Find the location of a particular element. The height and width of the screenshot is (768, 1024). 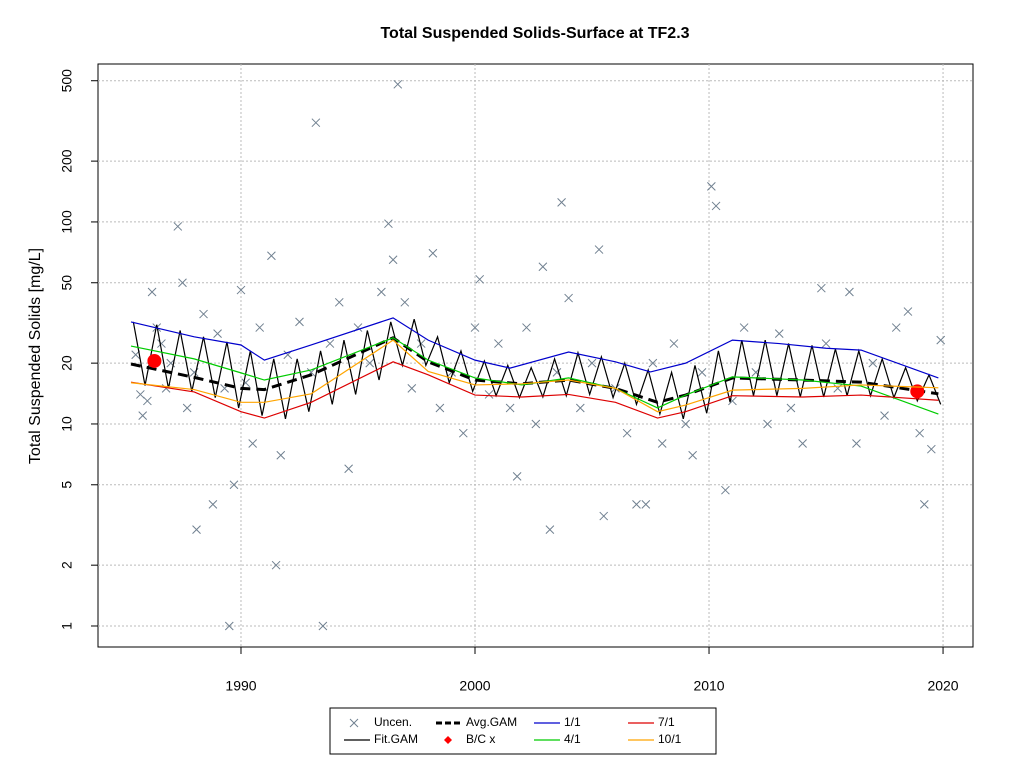

legend is located at coordinates (523, 731).